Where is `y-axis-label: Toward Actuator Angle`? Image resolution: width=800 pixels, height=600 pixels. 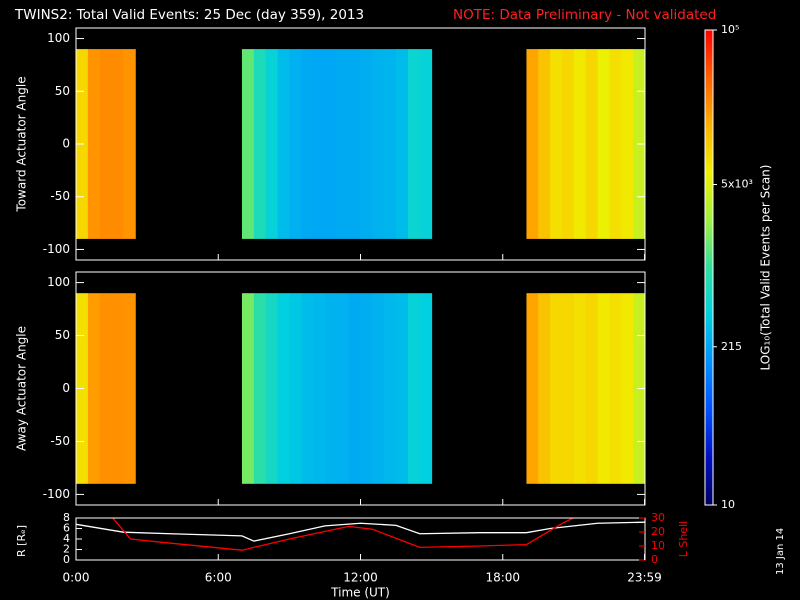
y-axis-label: Toward Actuator Angle is located at coordinates (22, 144).